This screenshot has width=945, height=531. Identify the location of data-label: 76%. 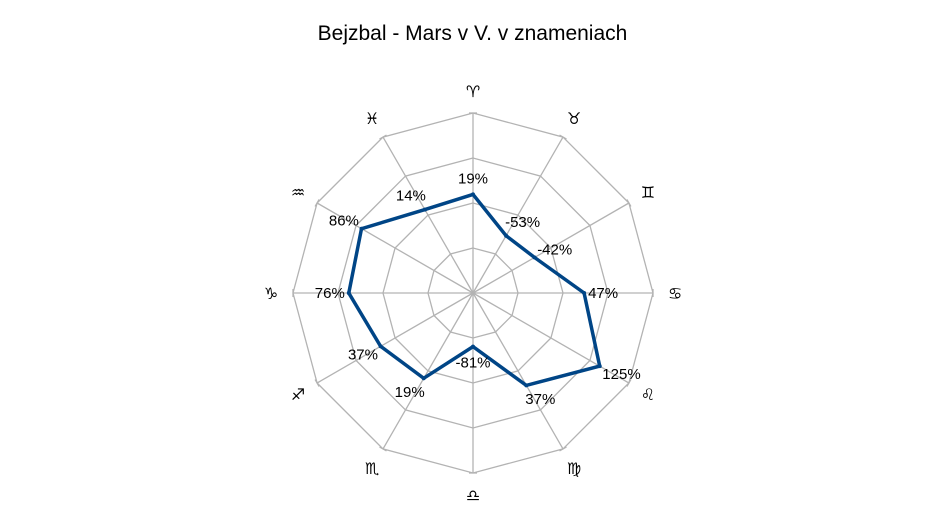
(330, 293).